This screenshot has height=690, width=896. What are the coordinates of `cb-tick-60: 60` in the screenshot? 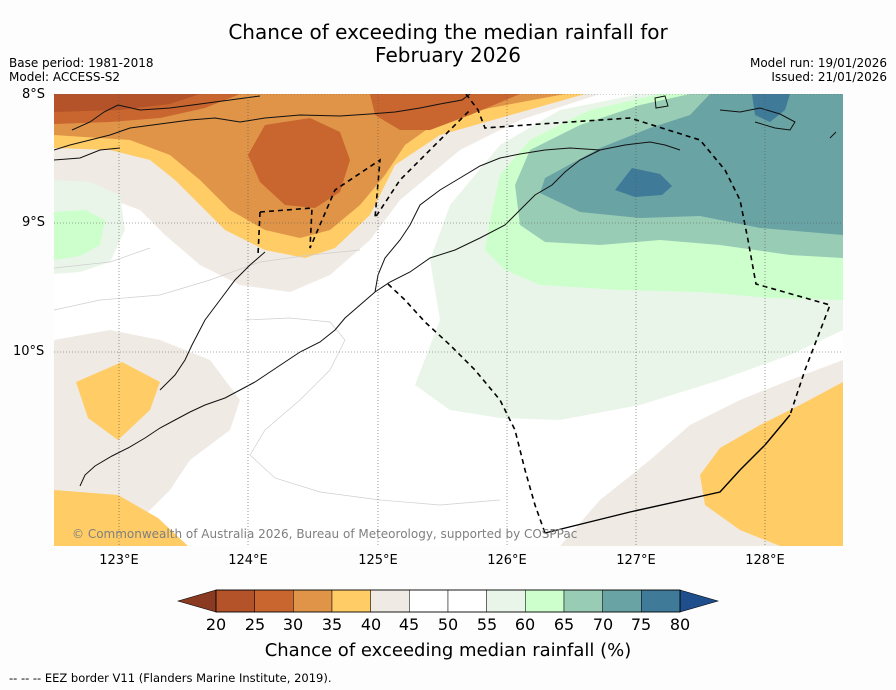 It's located at (525, 624).